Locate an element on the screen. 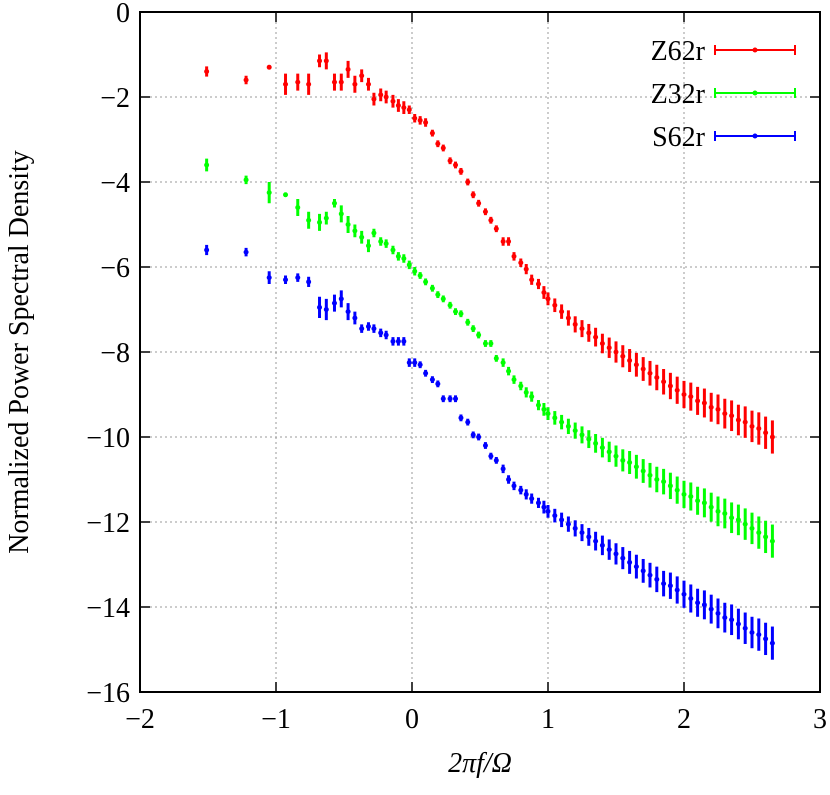 The image size is (830, 795). legend-label: S62r is located at coordinates (679, 137).